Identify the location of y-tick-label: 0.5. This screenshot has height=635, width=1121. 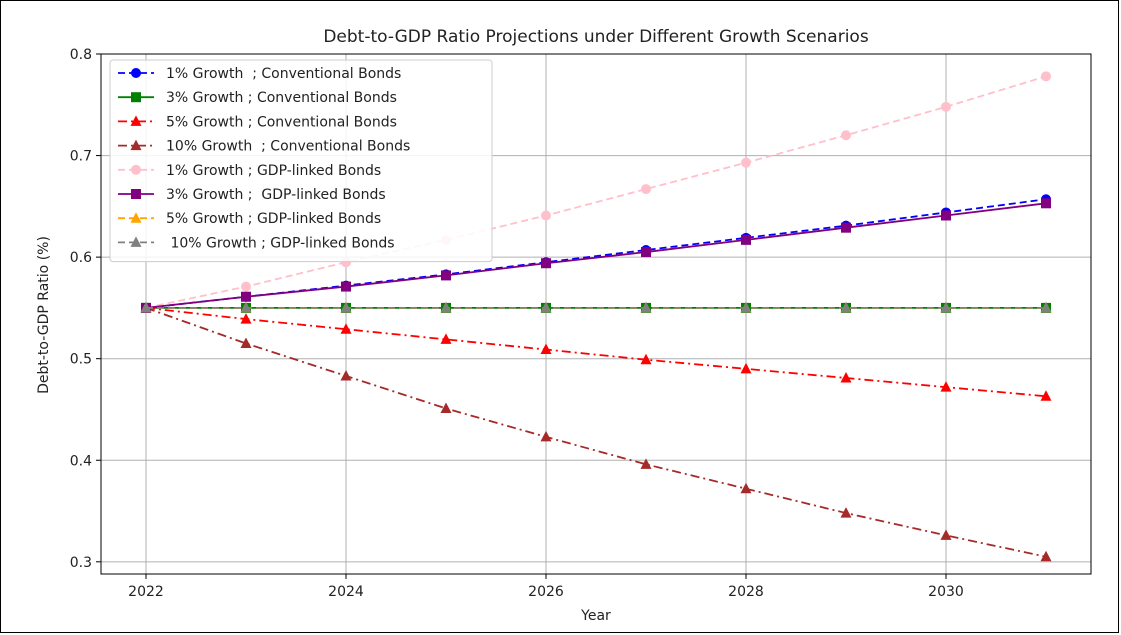
(81, 360).